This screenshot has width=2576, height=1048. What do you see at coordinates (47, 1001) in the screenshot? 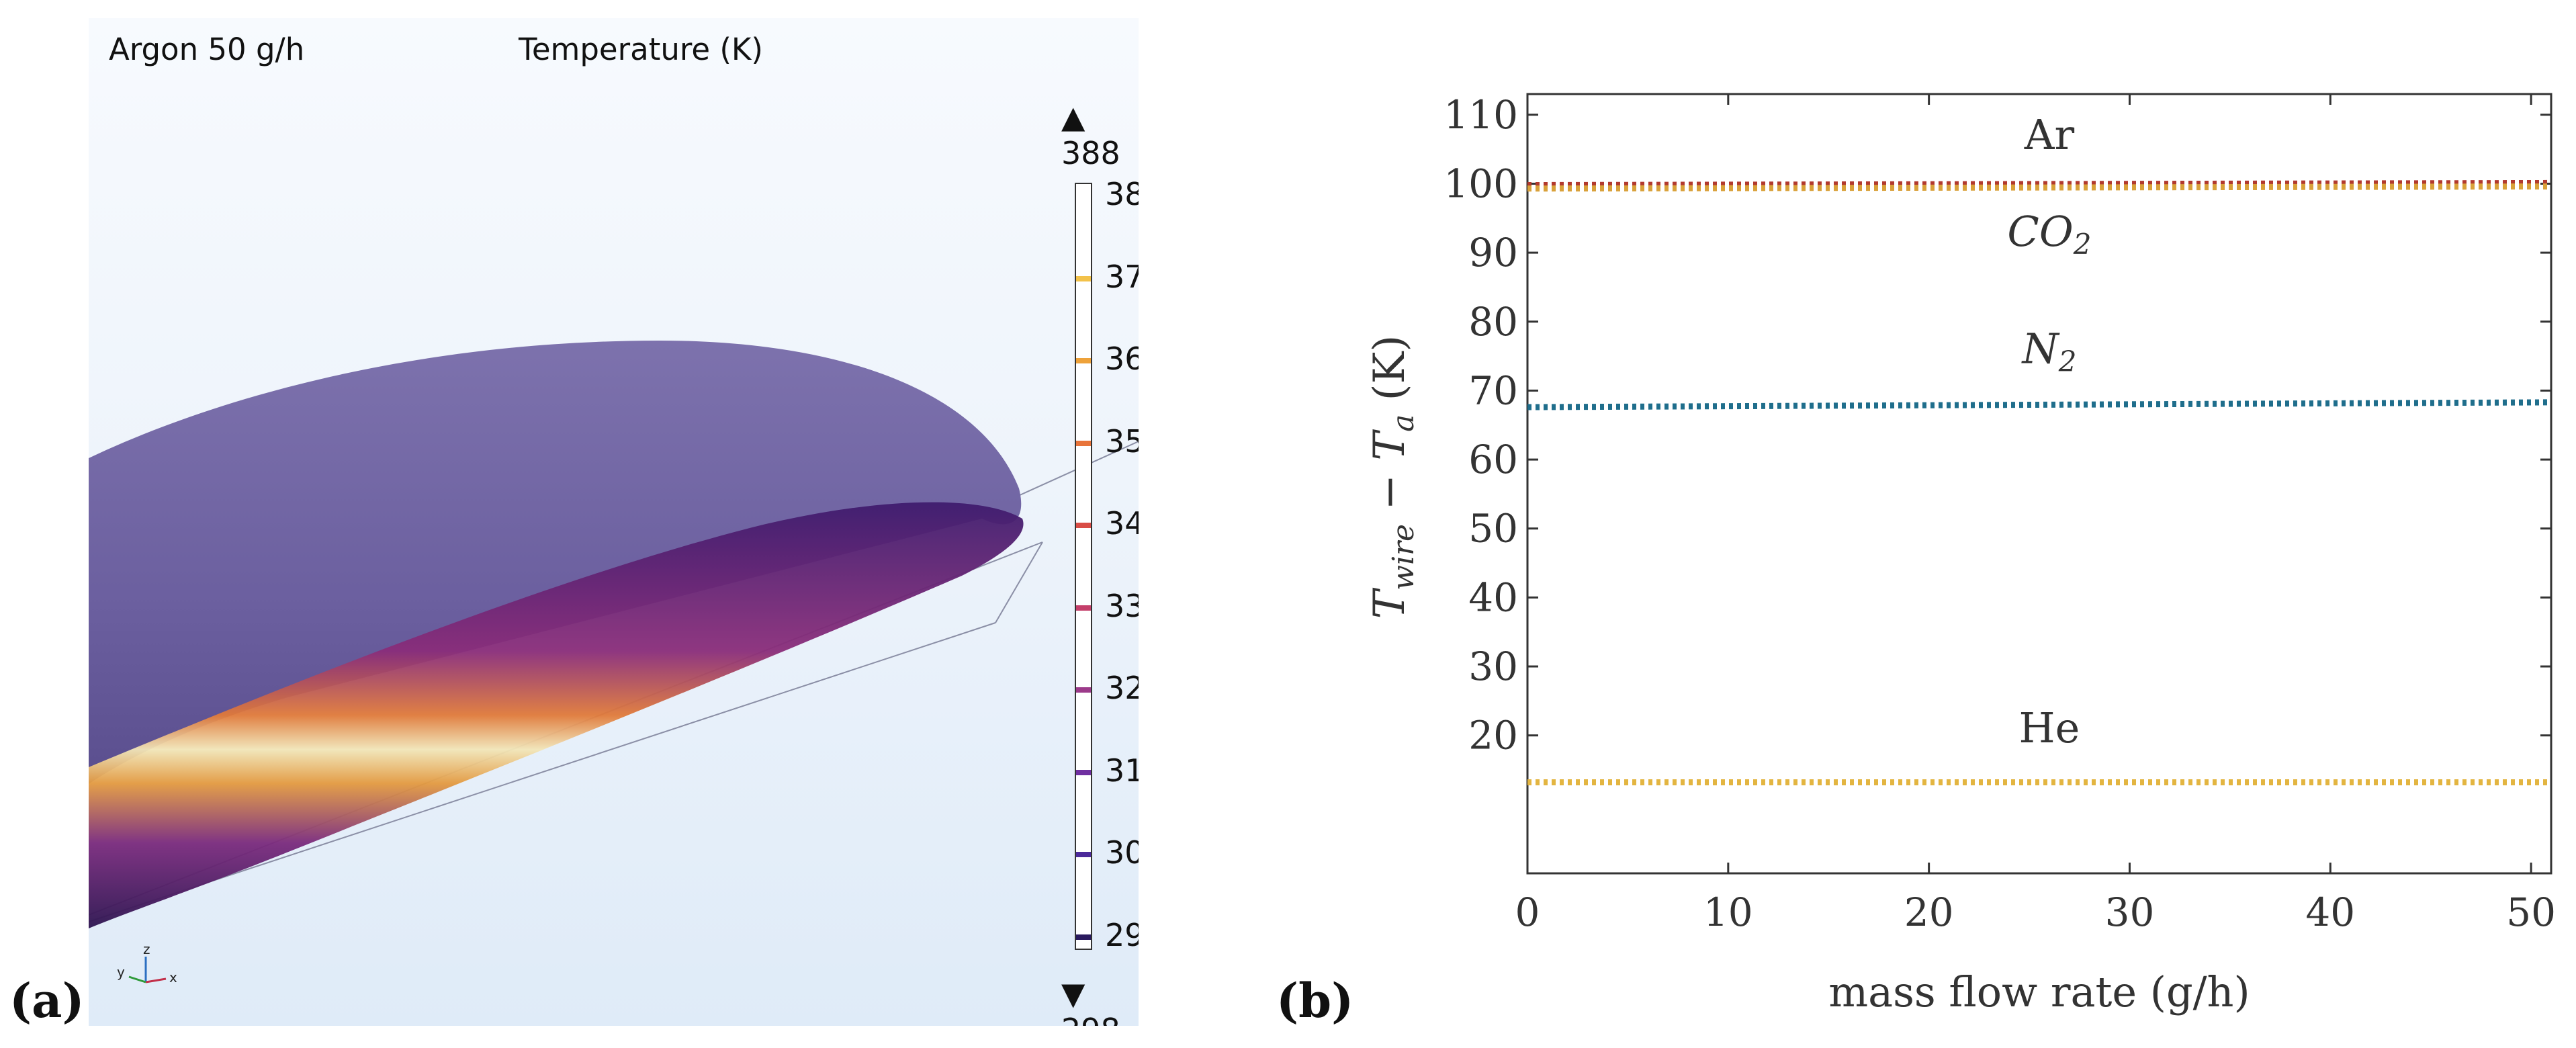
I see `panel-a-label: (a)` at bounding box center [47, 1001].